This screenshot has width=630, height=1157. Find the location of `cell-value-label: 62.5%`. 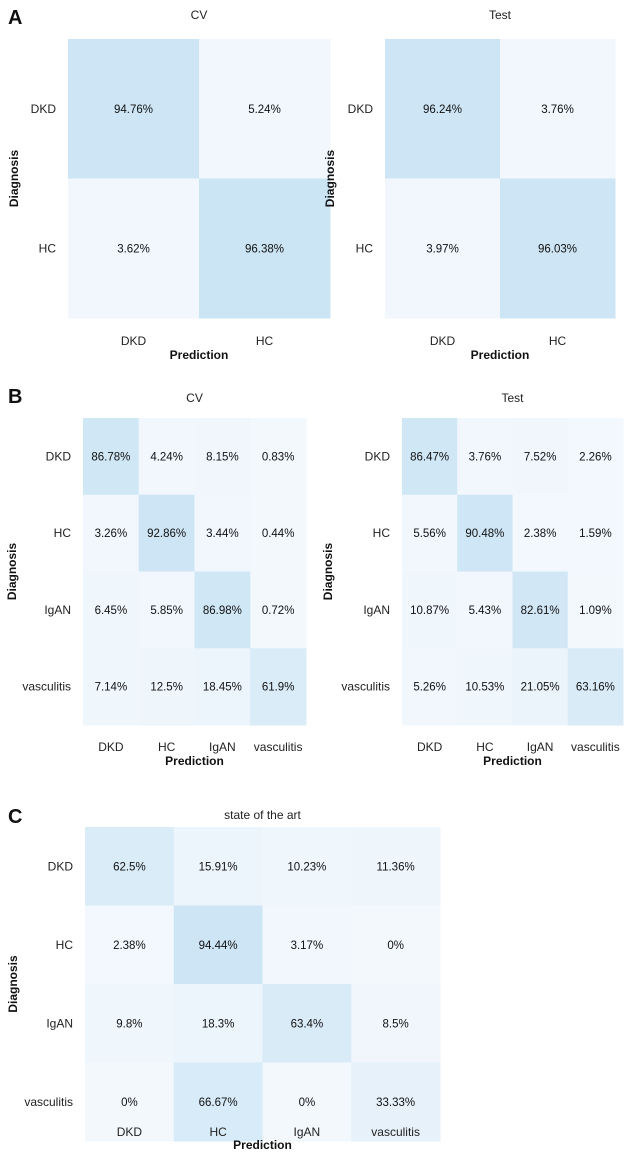

cell-value-label: 62.5% is located at coordinates (129, 867).